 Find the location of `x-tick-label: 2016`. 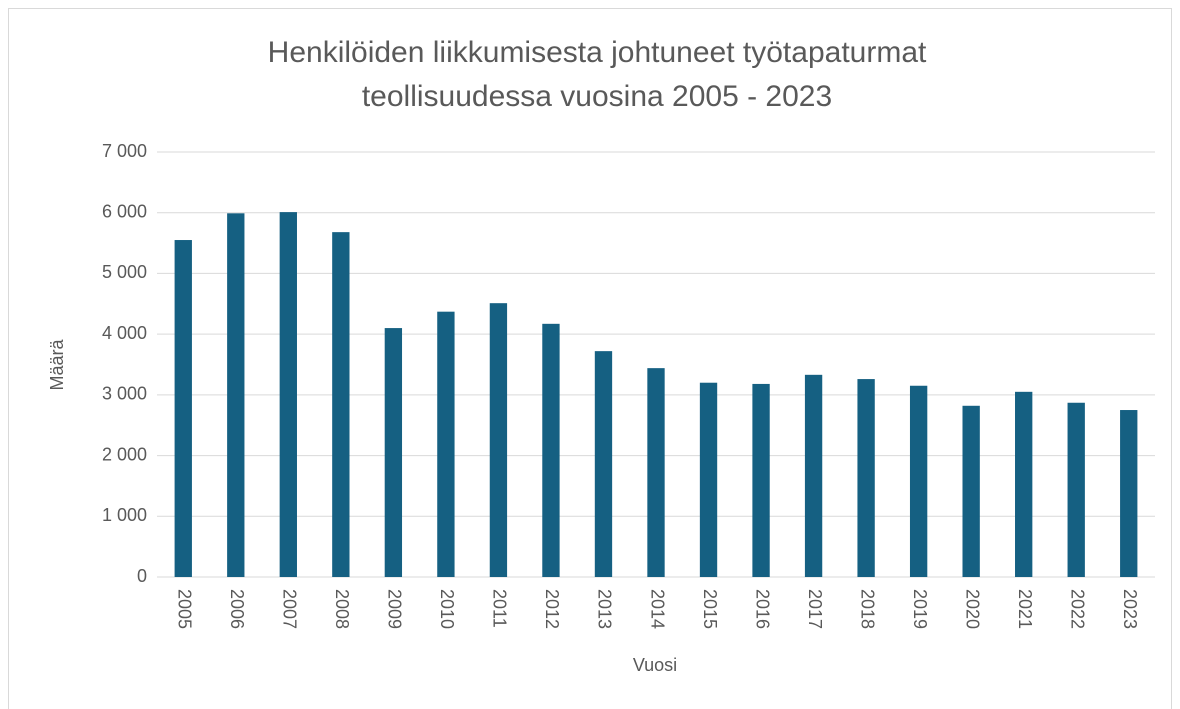

x-tick-label: 2016 is located at coordinates (762, 609).